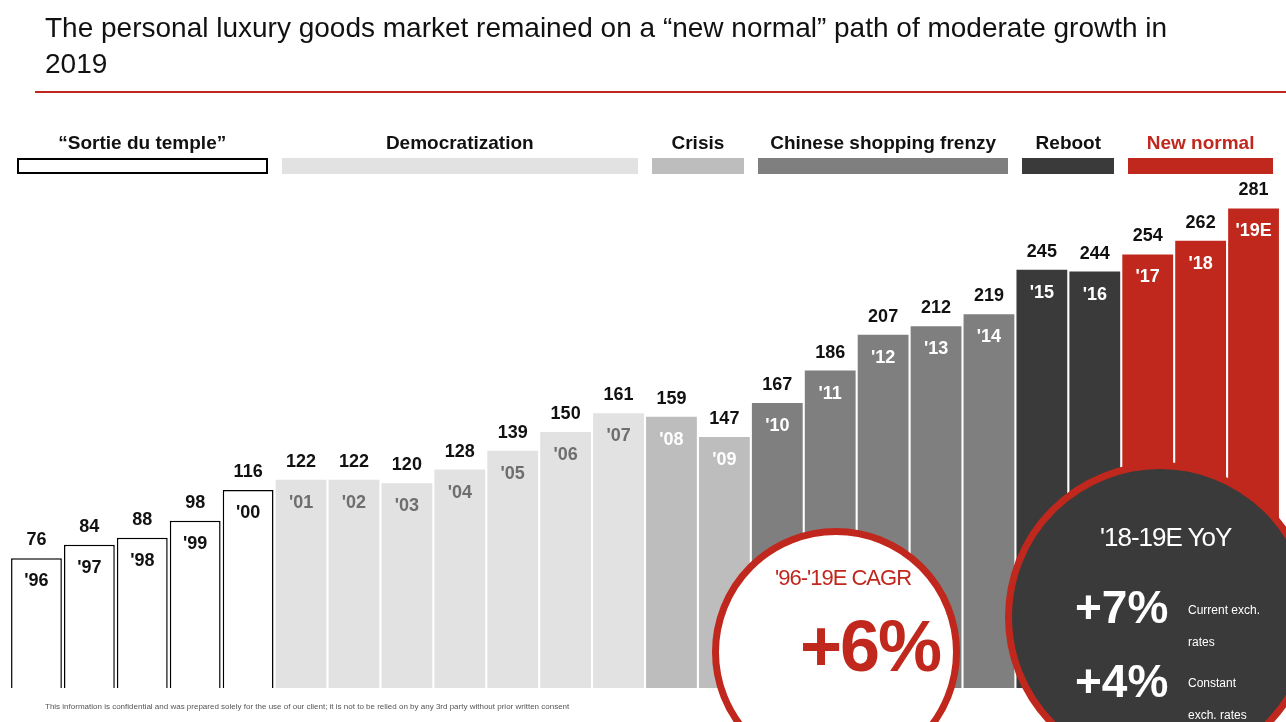  What do you see at coordinates (459, 143) in the screenshot?
I see `text: Democratization` at bounding box center [459, 143].